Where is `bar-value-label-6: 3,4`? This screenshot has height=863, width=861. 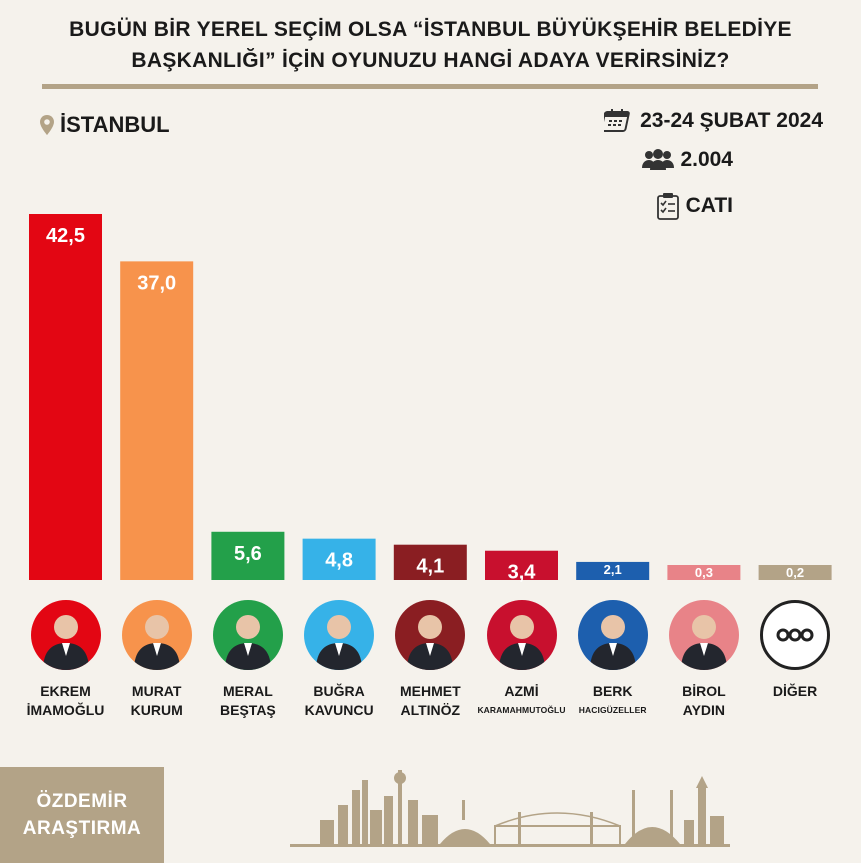 bar-value-label-6: 3,4 is located at coordinates (522, 573).